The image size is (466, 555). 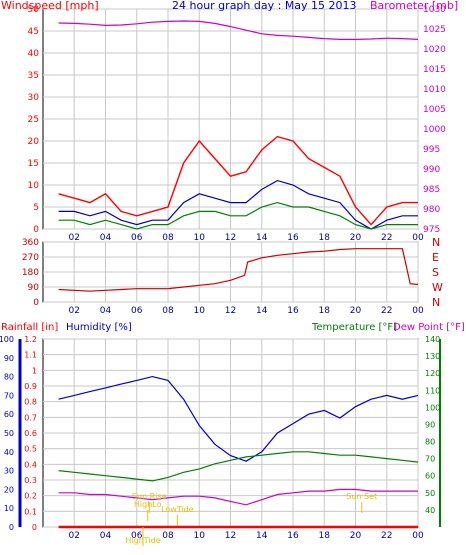 I want to click on annotation-label: HighLo, so click(x=148, y=504).